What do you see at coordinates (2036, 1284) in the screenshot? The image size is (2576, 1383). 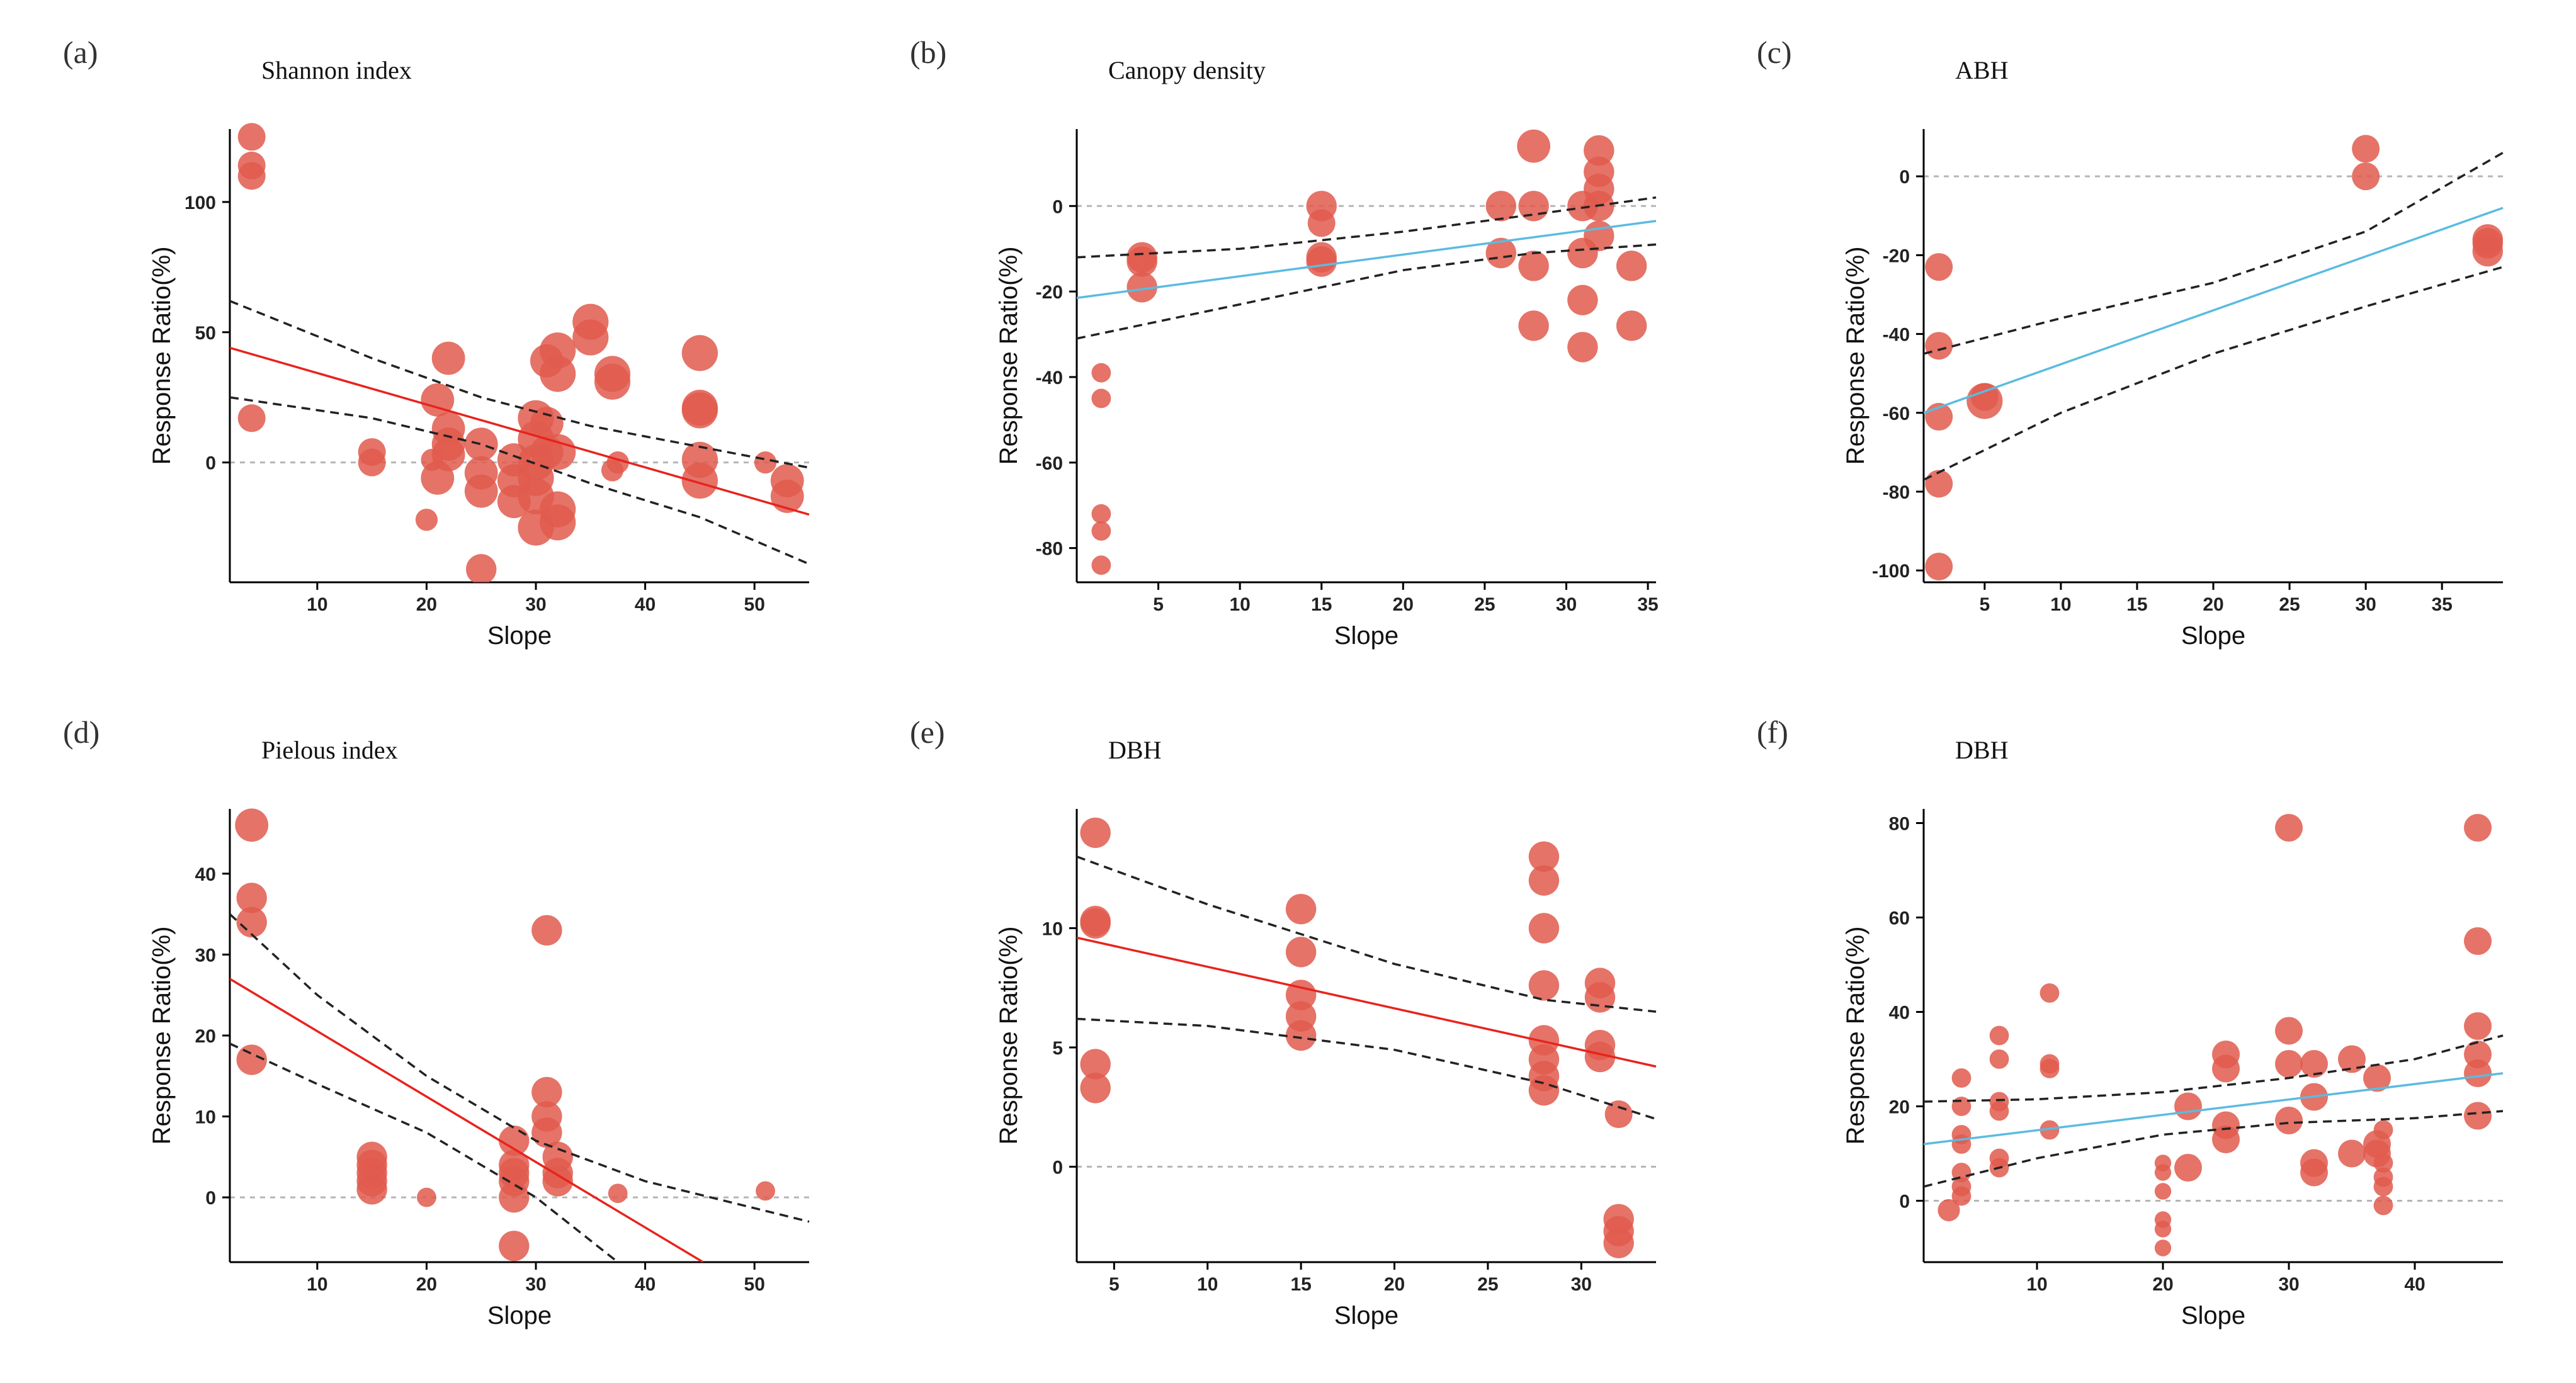 I see `x-tick-label-f: 10` at bounding box center [2036, 1284].